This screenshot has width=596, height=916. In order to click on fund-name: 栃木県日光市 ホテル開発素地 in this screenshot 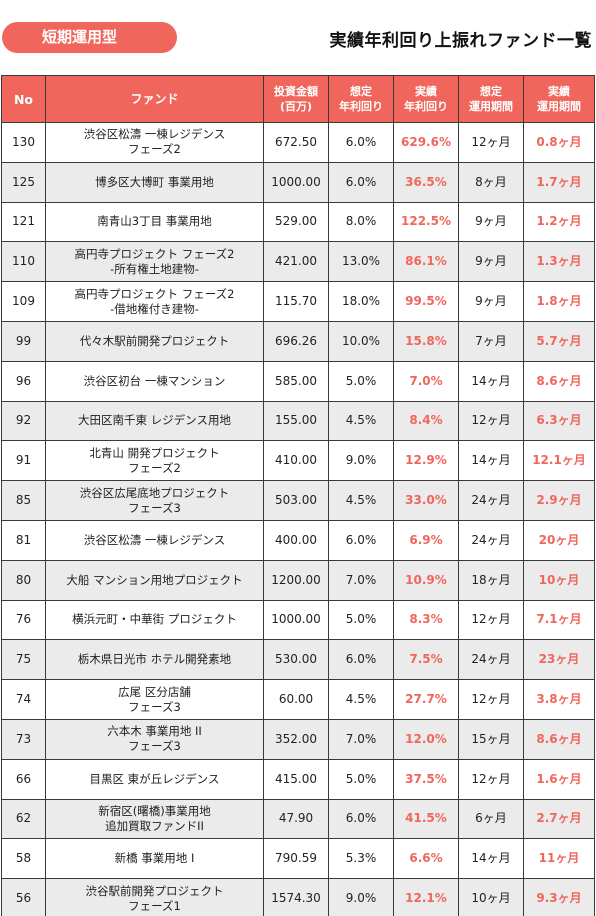, I will do `click(154, 660)`.